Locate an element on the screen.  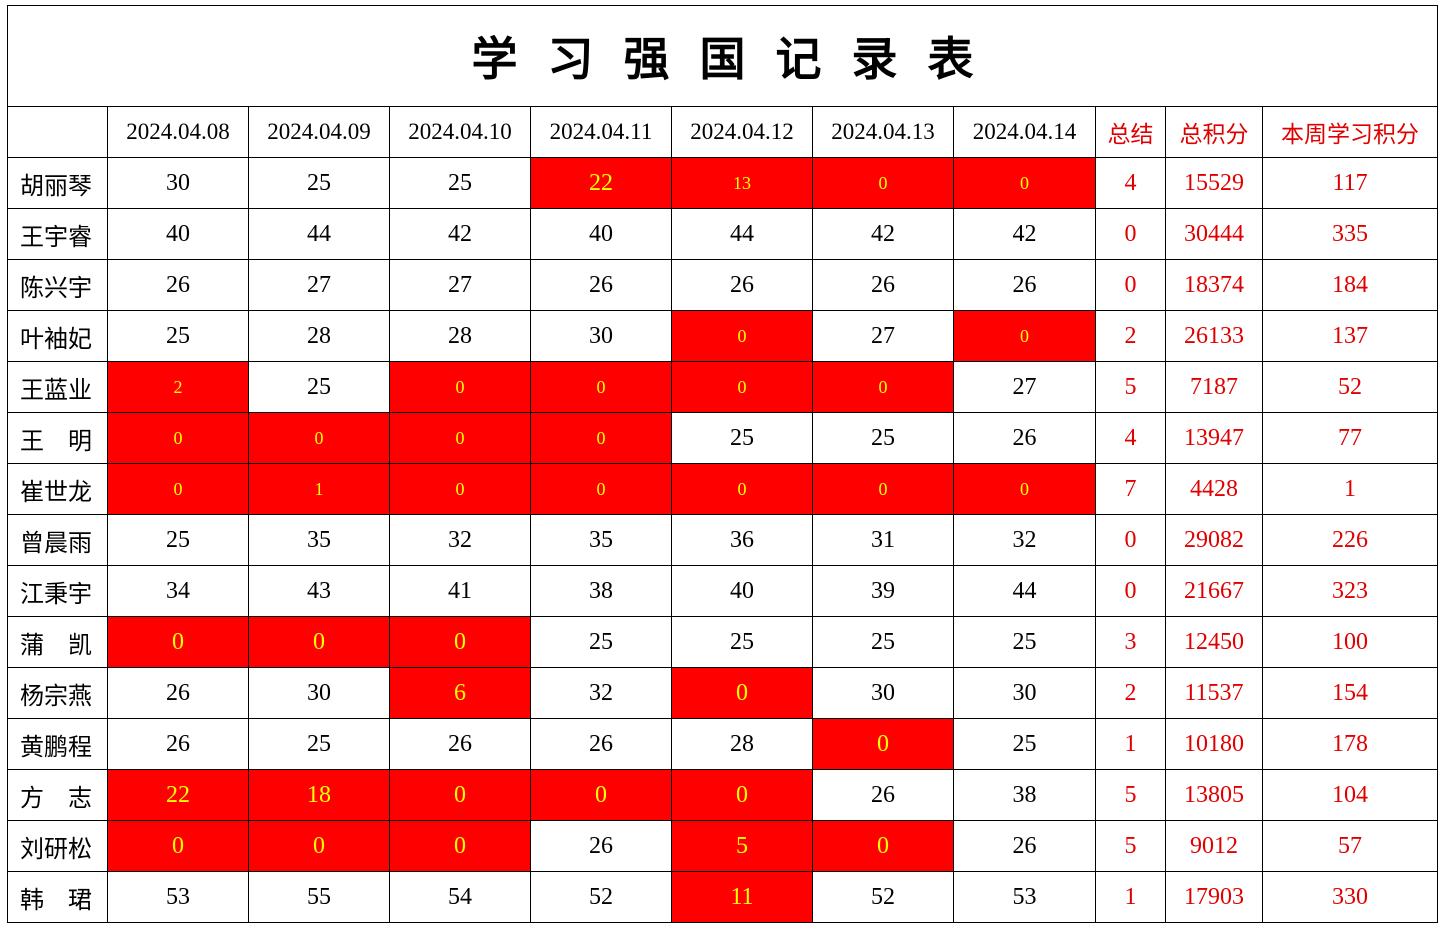
header-date: 2024.04.11 is located at coordinates (601, 132).